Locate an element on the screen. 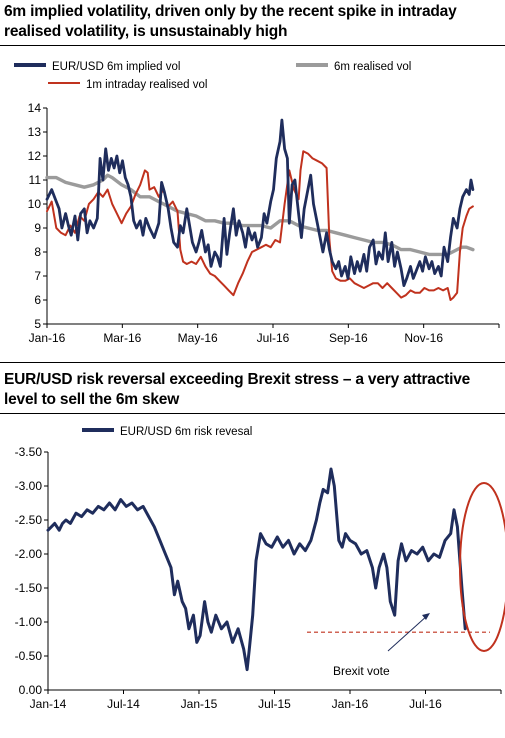  section-divider is located at coordinates (252, 362).